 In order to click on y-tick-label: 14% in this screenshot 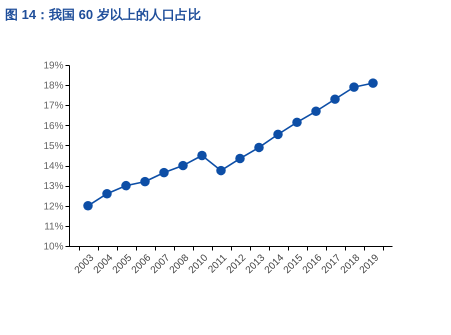, I will do `click(53, 166)`.